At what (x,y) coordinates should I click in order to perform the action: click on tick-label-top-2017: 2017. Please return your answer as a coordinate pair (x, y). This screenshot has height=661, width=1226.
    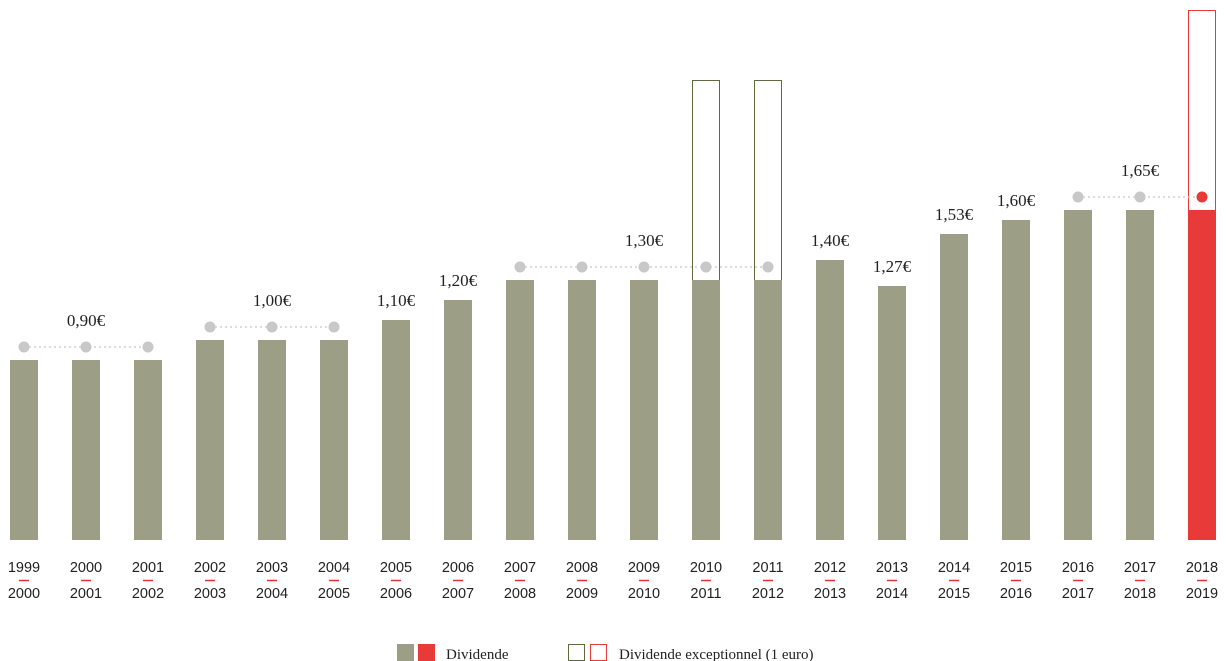
    Looking at the image, I should click on (1140, 568).